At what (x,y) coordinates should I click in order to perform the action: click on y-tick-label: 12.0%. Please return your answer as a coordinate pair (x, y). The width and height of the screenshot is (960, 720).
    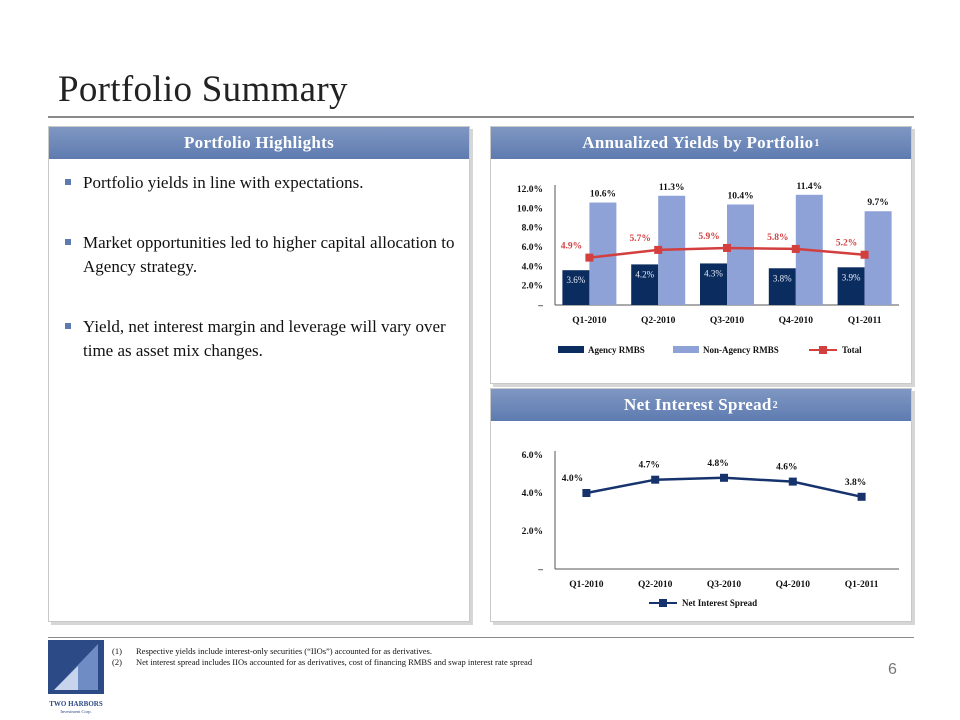
    Looking at the image, I should click on (530, 190).